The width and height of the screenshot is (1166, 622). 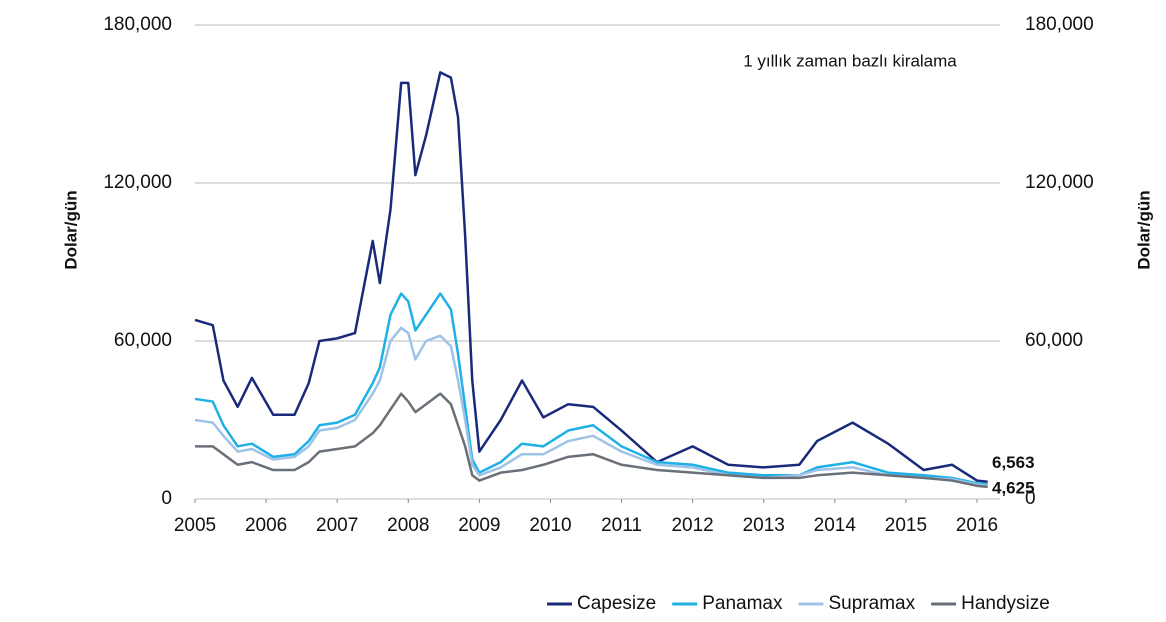 I want to click on y2-tick-label: 120,000, so click(x=1059, y=182).